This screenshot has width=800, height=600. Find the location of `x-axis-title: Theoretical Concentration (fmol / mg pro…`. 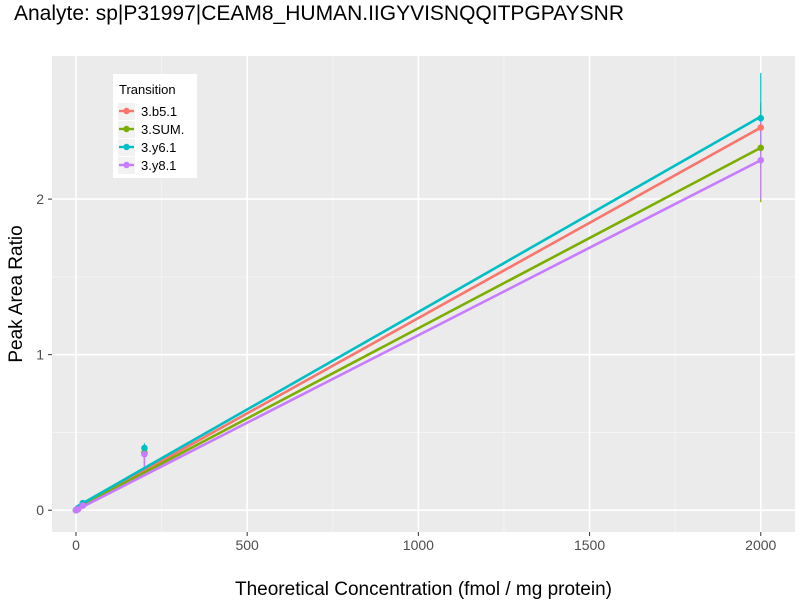

x-axis-title: Theoretical Concentration (fmol / mg pro… is located at coordinates (423, 589).